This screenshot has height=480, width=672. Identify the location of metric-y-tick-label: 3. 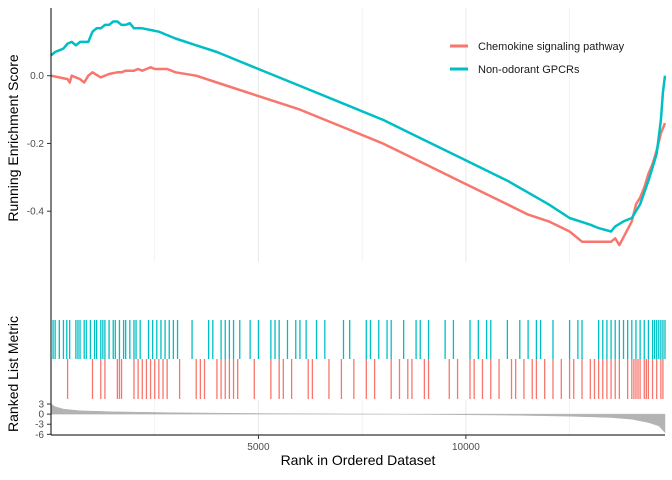
(41, 405).